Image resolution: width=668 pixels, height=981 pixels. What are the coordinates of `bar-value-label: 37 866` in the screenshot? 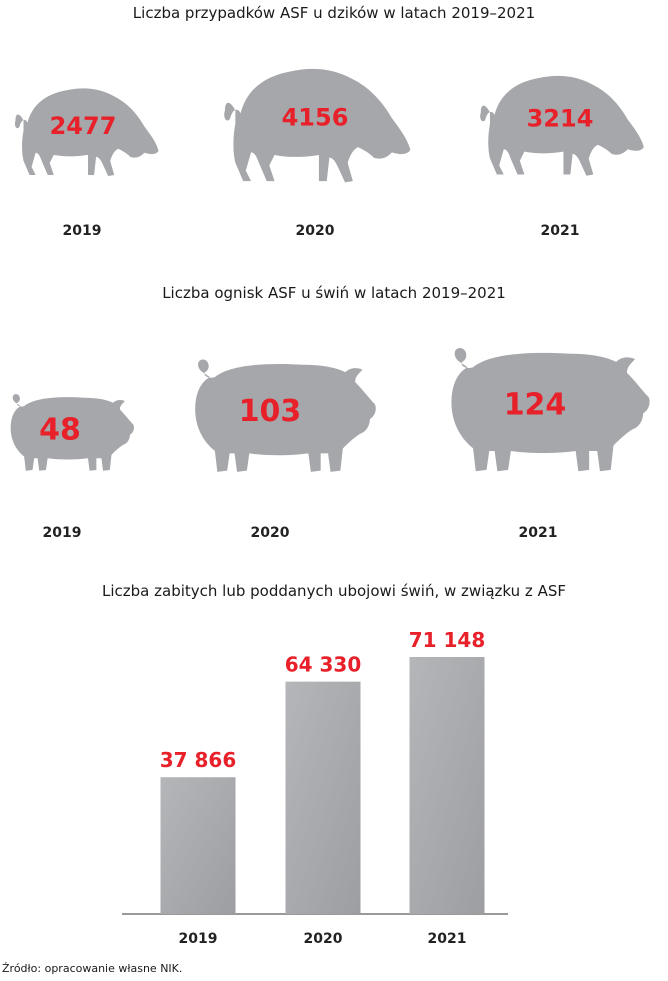 It's located at (198, 760).